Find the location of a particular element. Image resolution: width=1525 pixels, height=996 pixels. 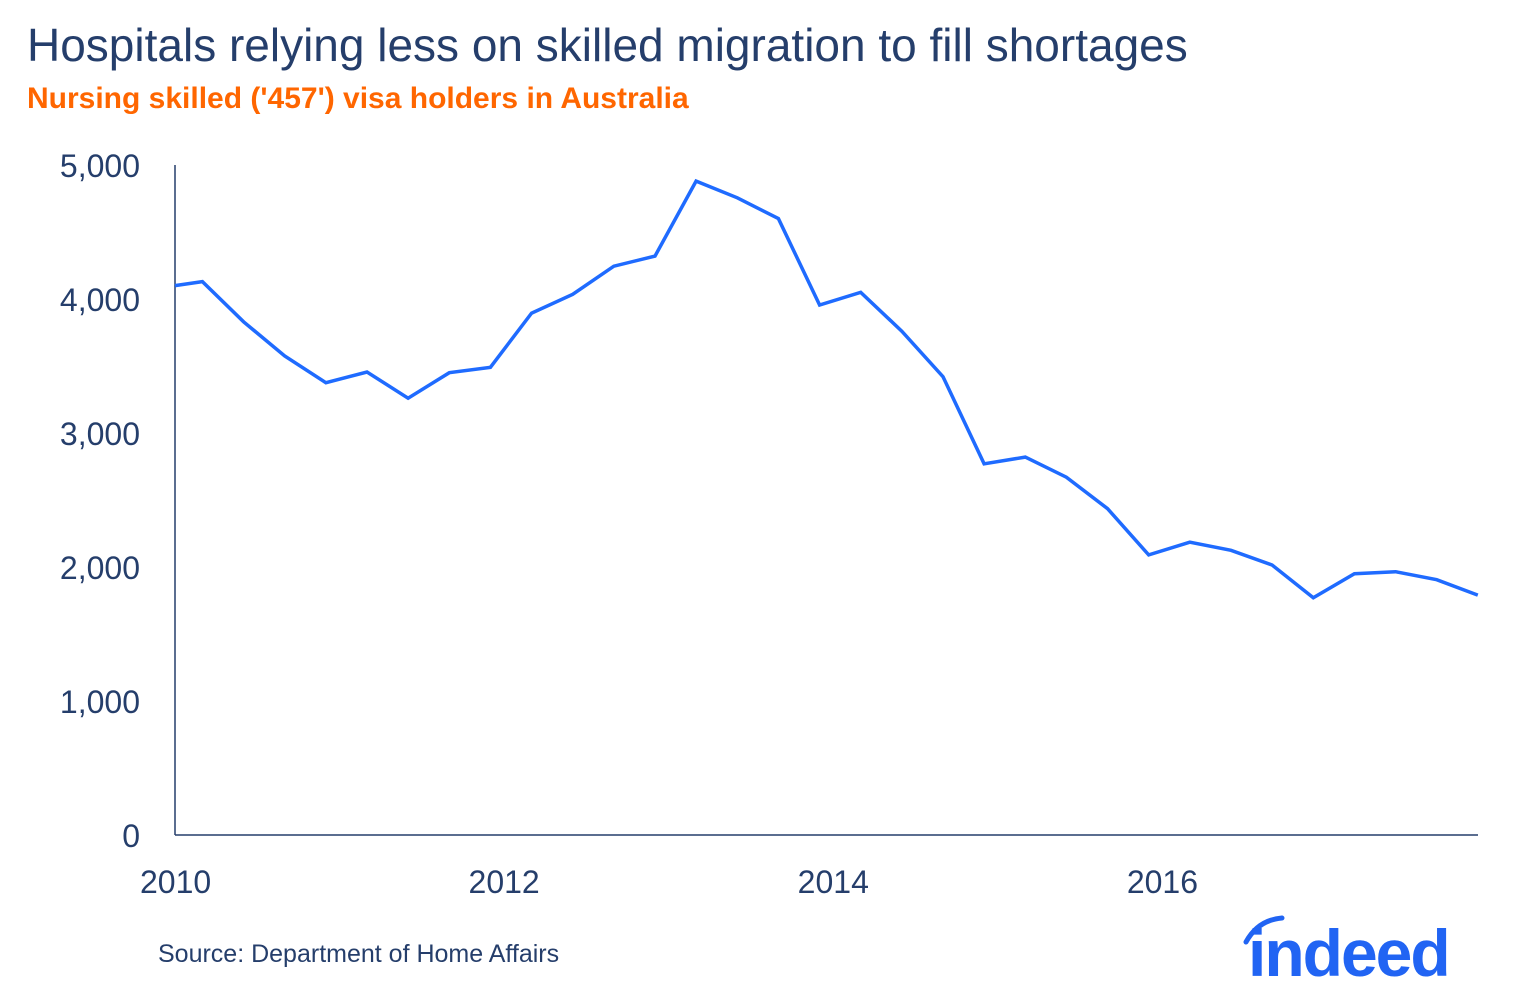

y-tick-label: 0 is located at coordinates (131, 836).